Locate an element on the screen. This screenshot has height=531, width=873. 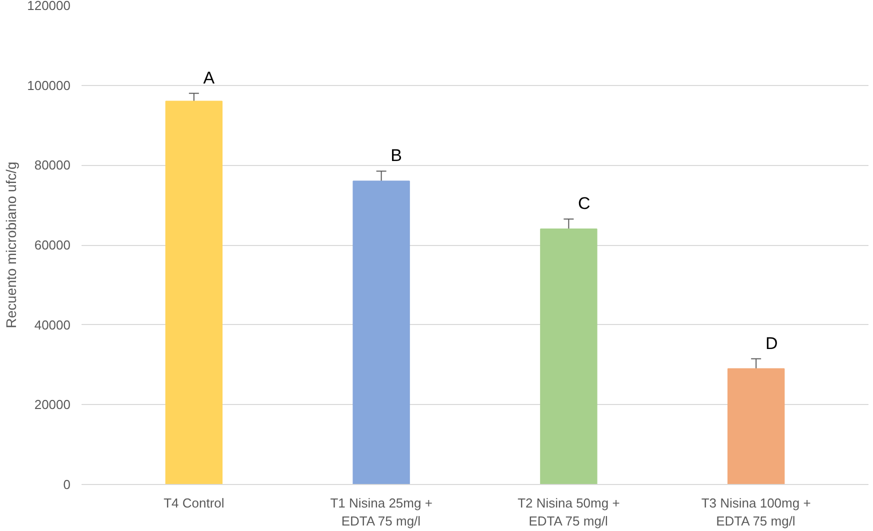
y-tick-label: 120000 is located at coordinates (49, 6).